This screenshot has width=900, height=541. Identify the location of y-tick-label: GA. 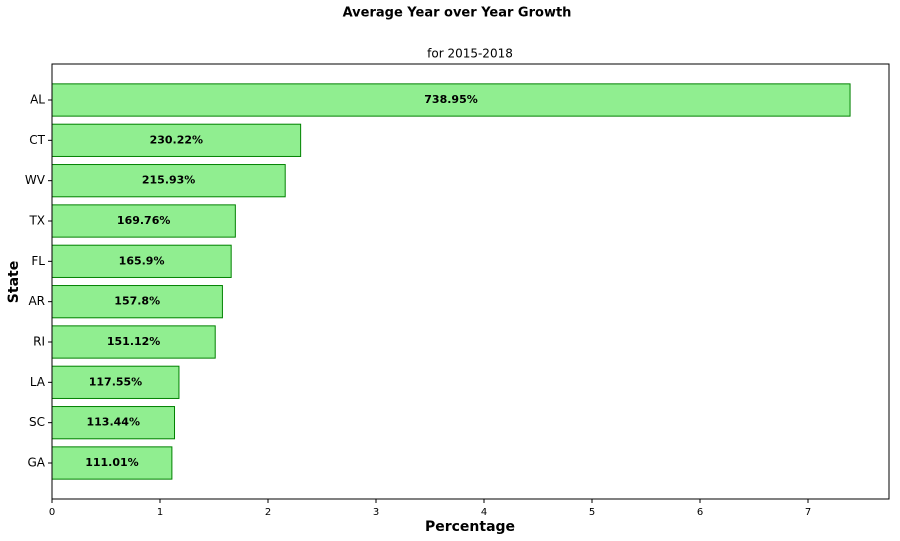
(36, 463).